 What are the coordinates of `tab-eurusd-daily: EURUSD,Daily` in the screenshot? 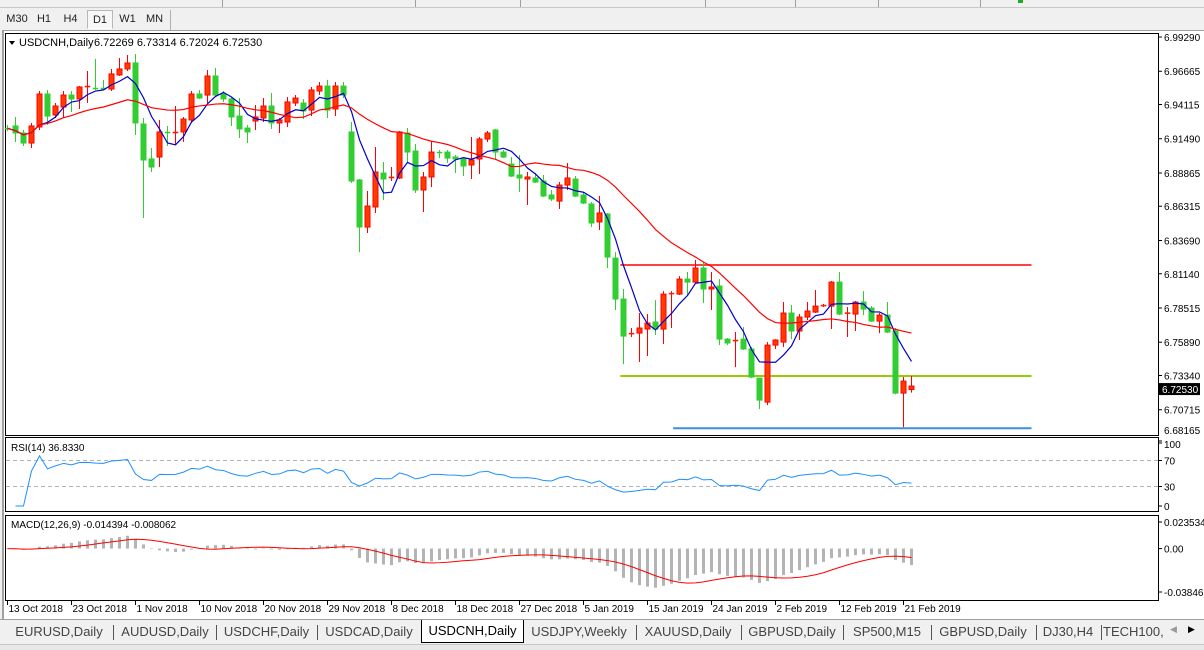 It's located at (59, 631).